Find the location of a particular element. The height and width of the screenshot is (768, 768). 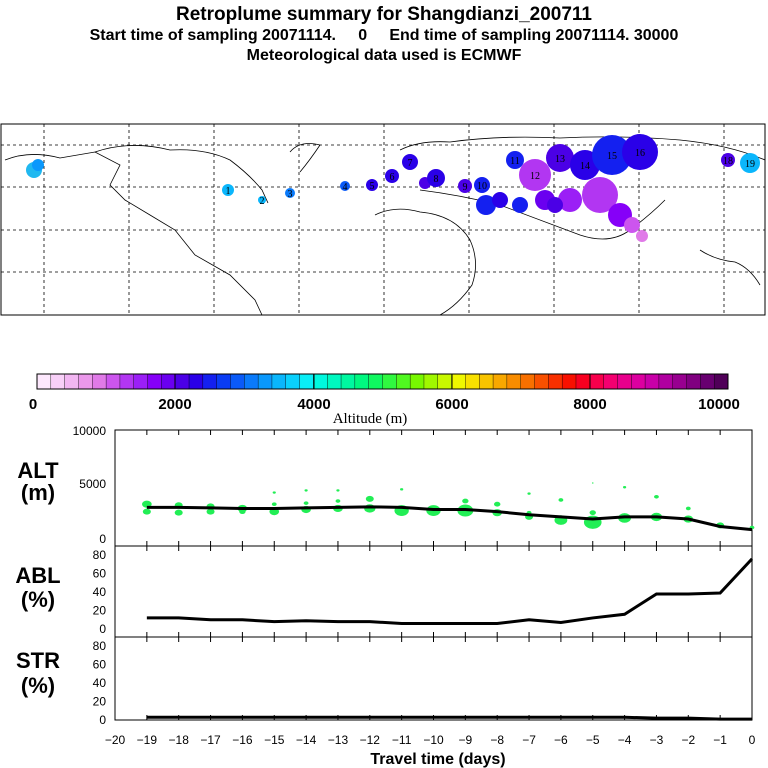

x-tick-label: −11 is located at coordinates (402, 740).